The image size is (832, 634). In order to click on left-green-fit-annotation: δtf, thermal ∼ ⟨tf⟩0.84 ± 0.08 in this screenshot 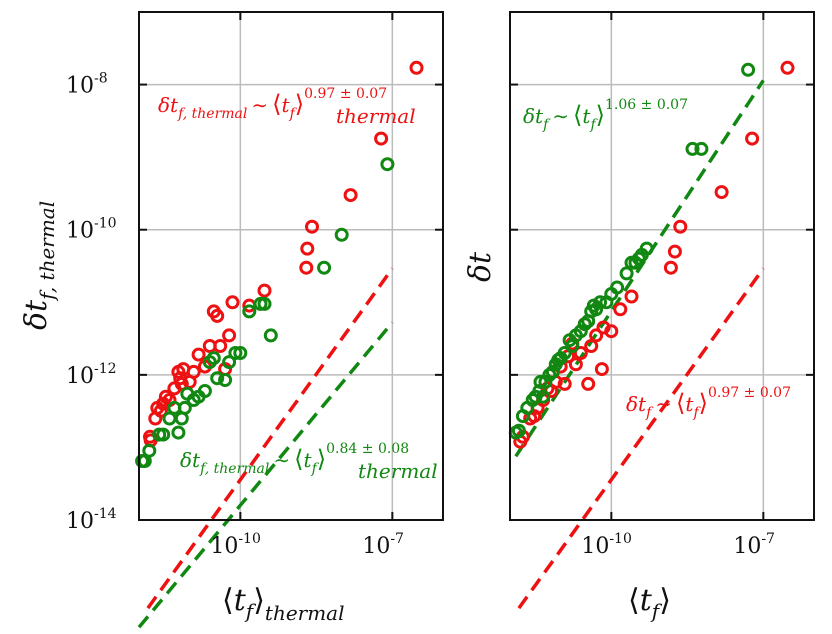, I will do `click(294, 459)`.